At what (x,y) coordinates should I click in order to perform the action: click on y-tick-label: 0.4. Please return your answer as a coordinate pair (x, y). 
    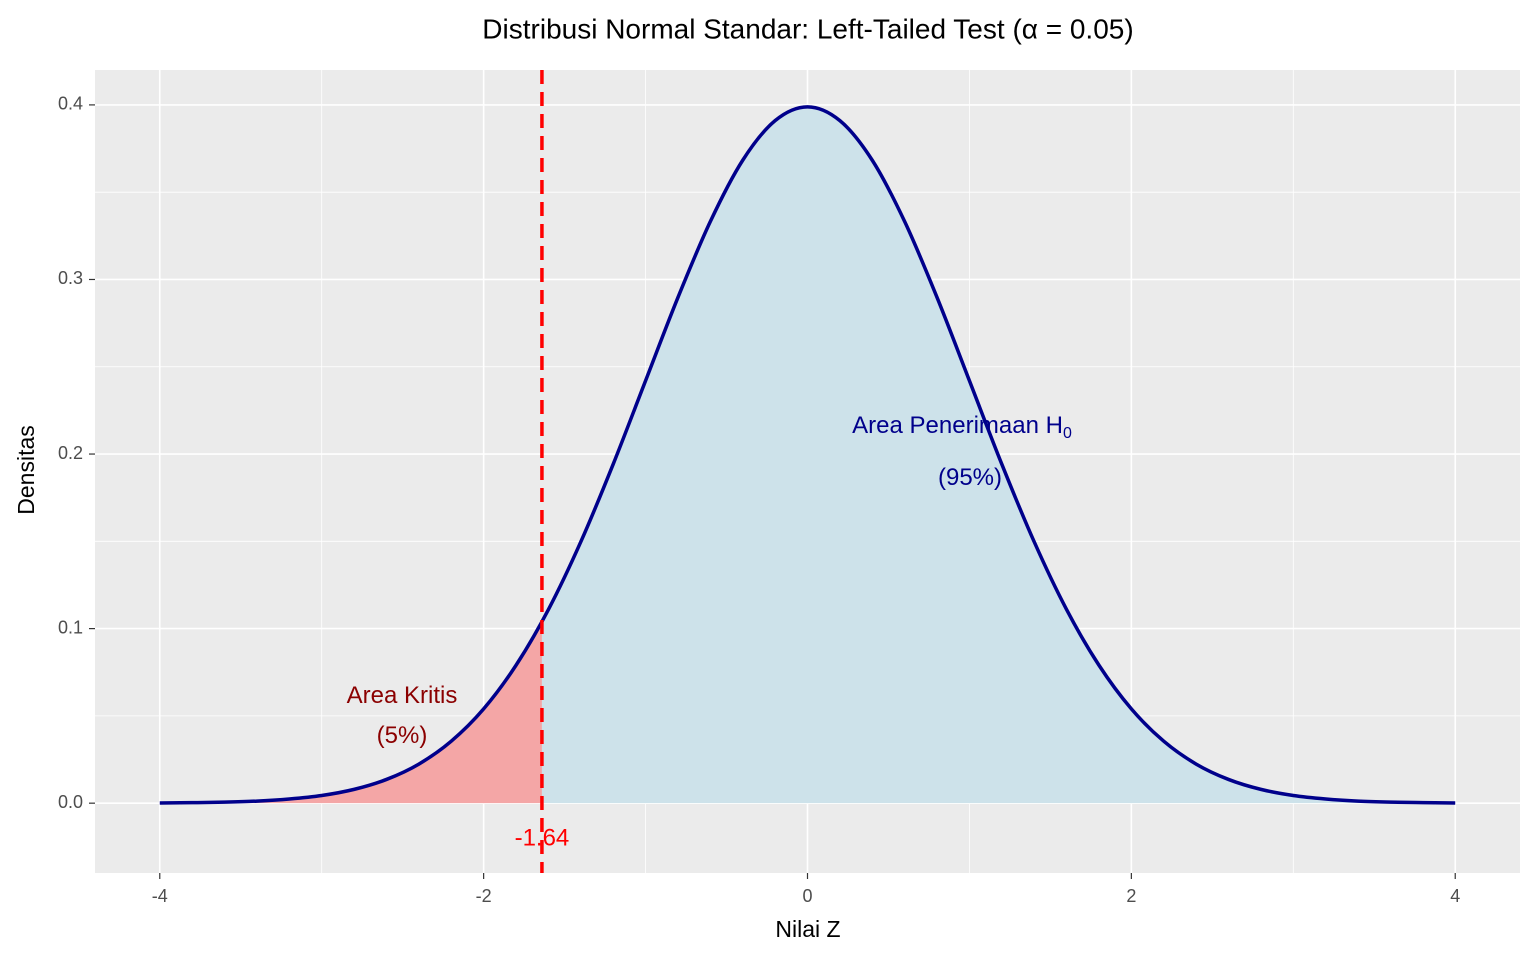
    Looking at the image, I should click on (70, 104).